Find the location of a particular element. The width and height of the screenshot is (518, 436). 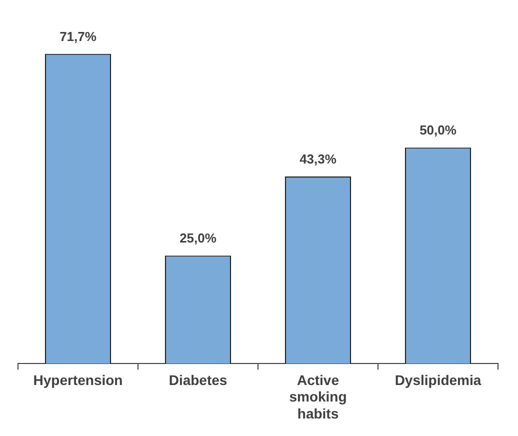

x-tick-label: Active smoking habits is located at coordinates (318, 397).